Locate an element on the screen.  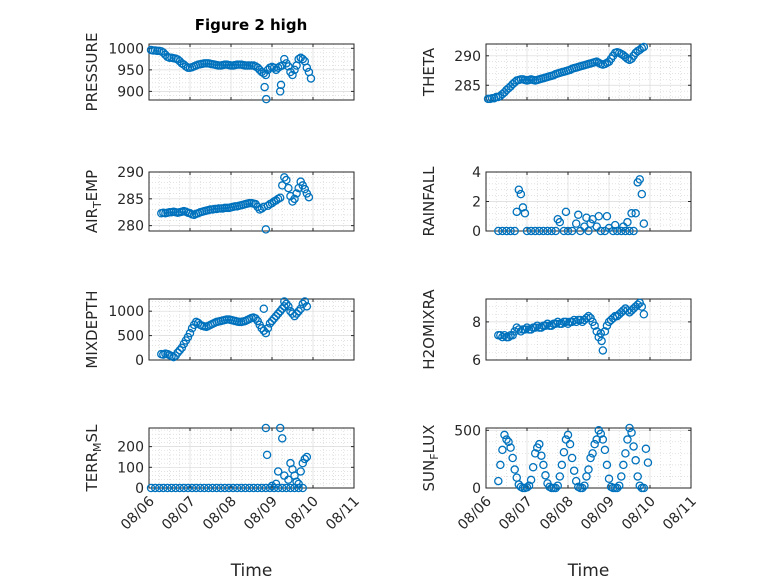
y-tick-label: 950 is located at coordinates (130, 71).